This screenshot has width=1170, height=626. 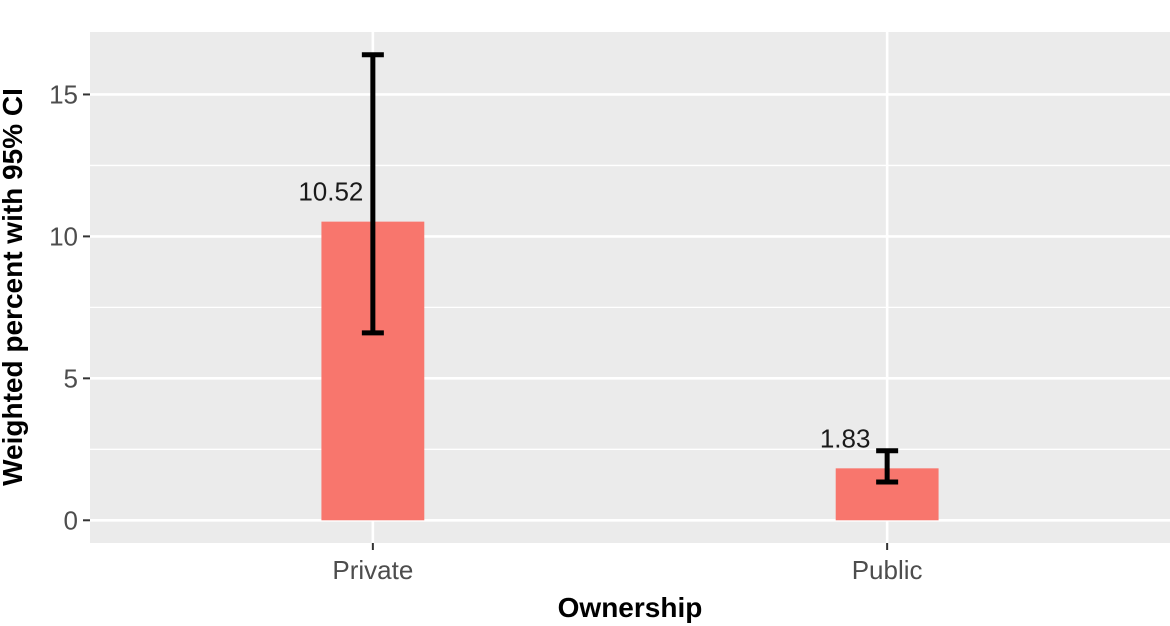 What do you see at coordinates (372, 570) in the screenshot?
I see `x-tick-label: Private` at bounding box center [372, 570].